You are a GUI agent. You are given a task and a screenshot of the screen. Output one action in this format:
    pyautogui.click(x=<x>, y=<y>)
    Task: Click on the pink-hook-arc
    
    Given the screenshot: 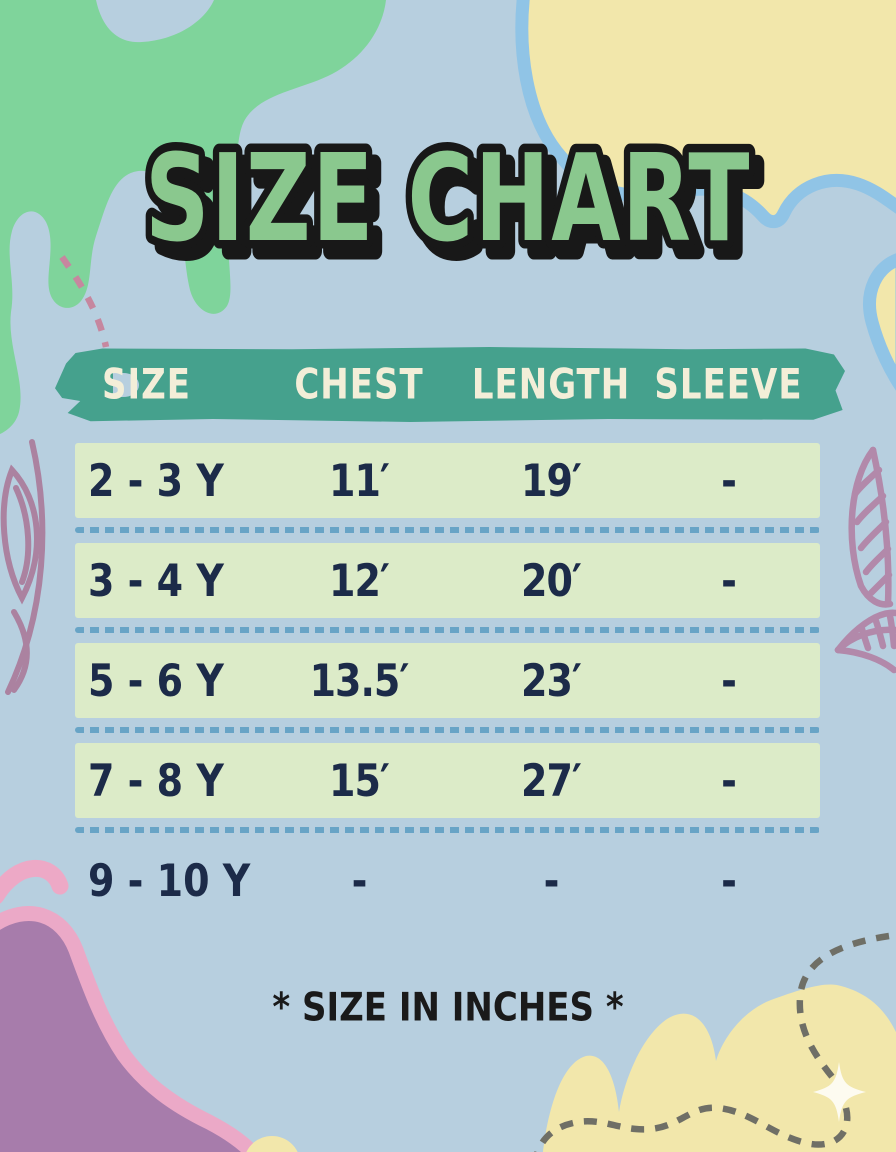 What is the action you would take?
    pyautogui.click(x=34, y=881)
    